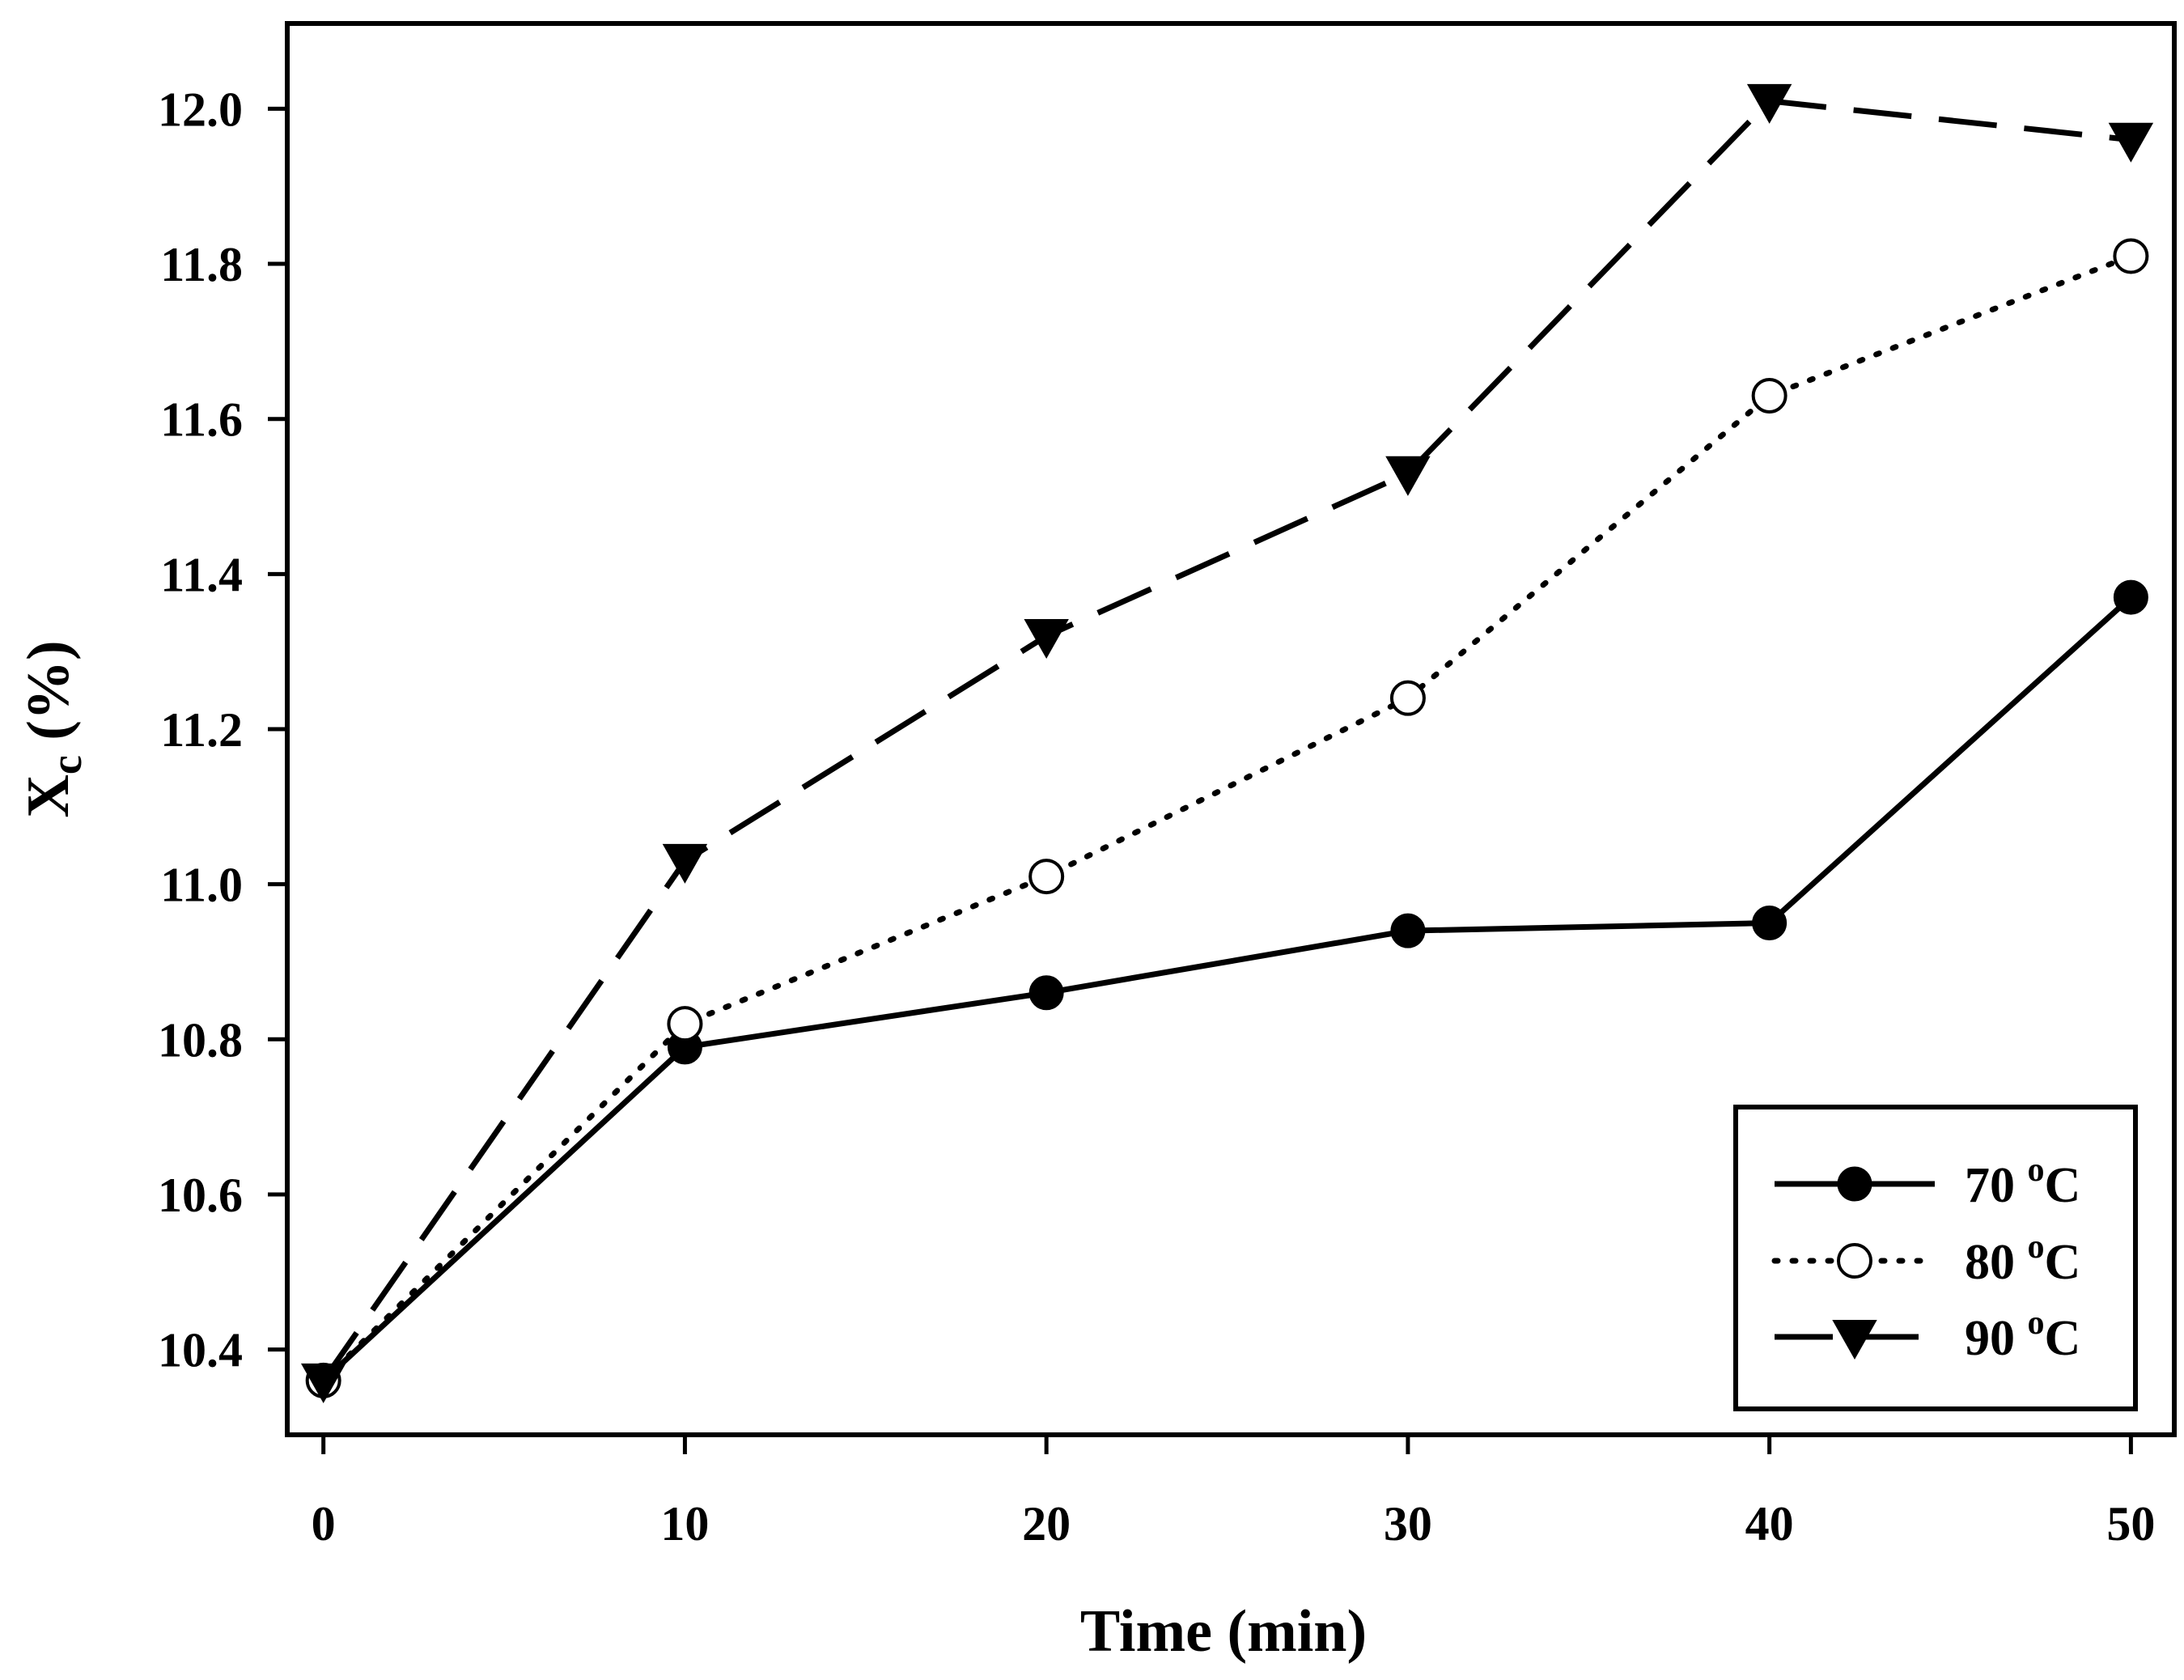  What do you see at coordinates (202, 575) in the screenshot?
I see `y-tick-label-11.4: 11.4` at bounding box center [202, 575].